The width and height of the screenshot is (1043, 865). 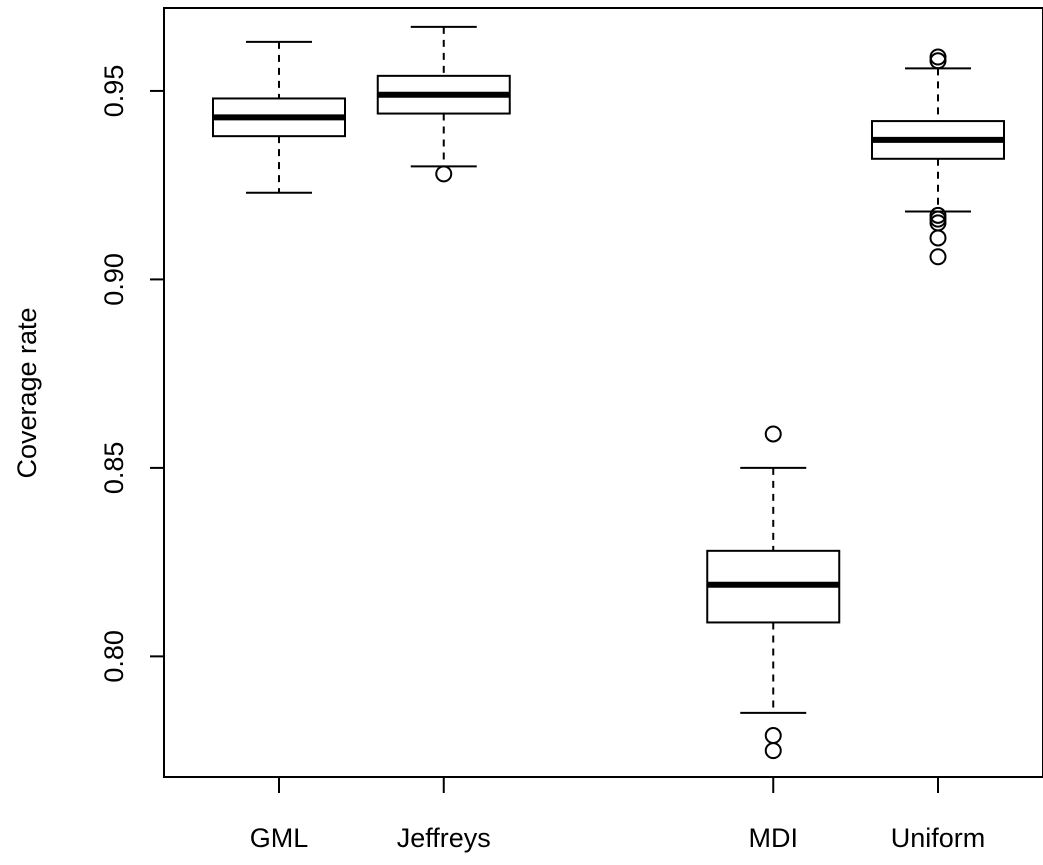 I want to click on y-tick-label: 0.90, so click(x=114, y=279).